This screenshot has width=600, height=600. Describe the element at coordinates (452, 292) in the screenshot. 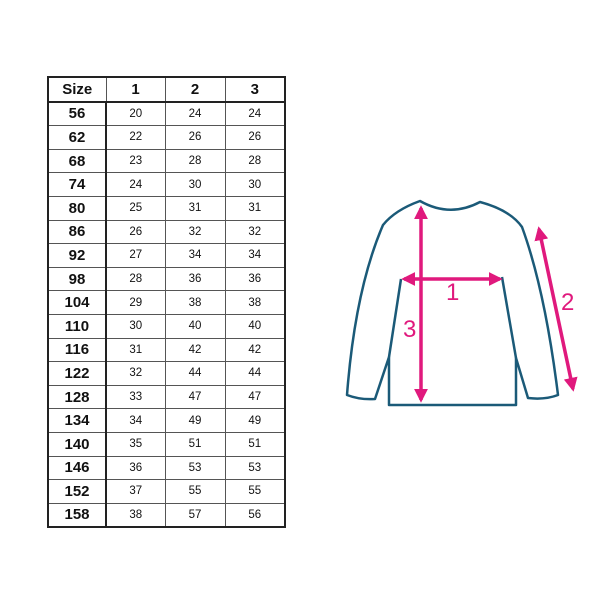

I see `label-1: 1` at that location.